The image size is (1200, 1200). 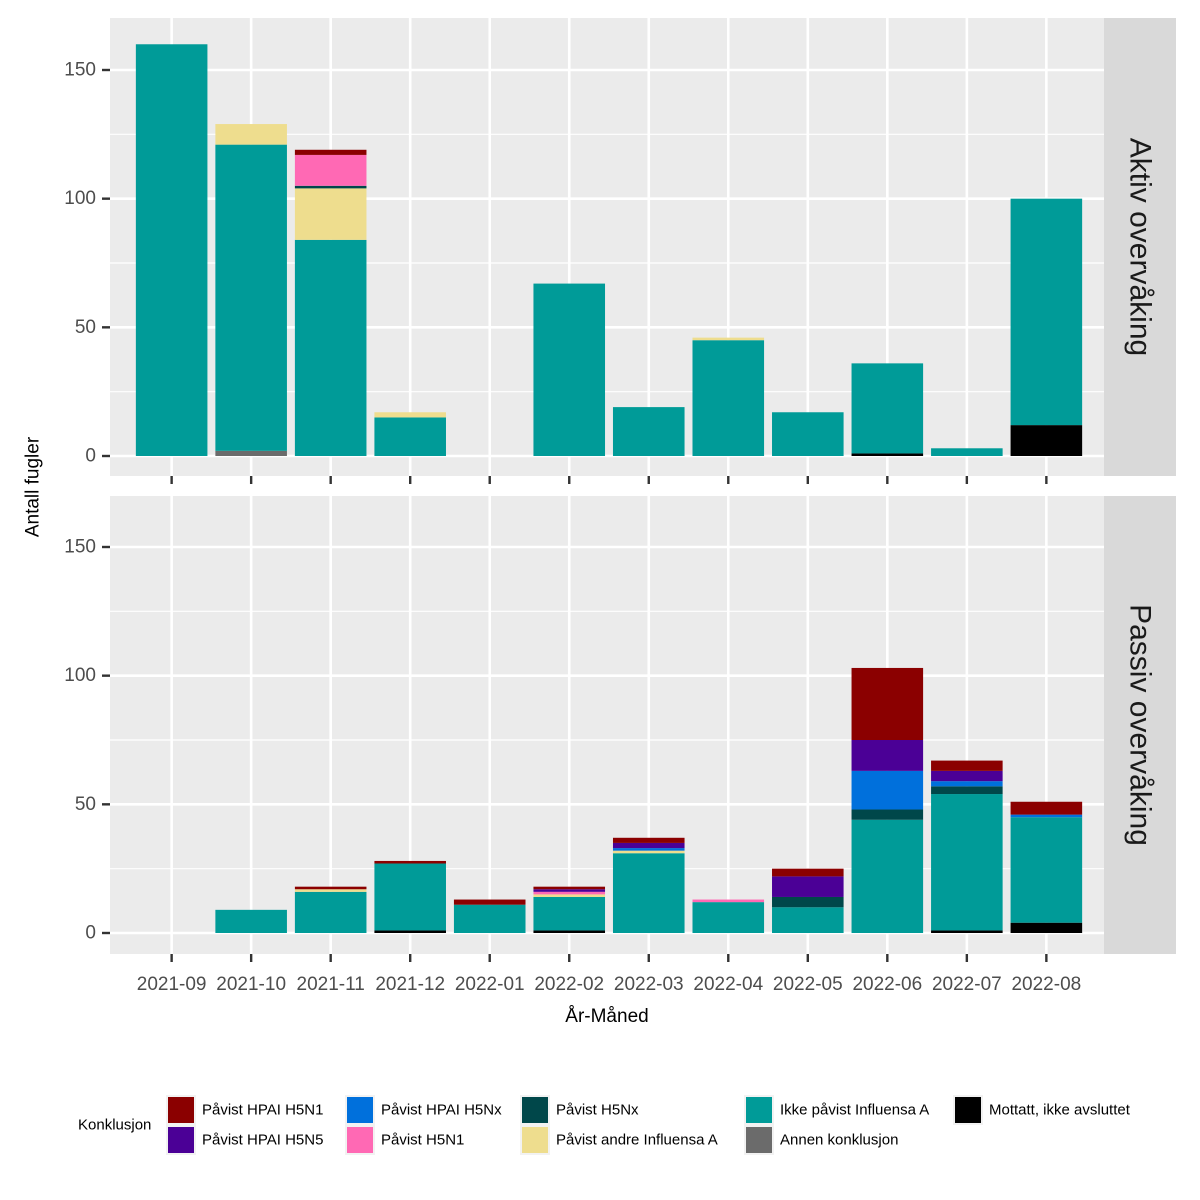 I want to click on legend-item-pavist-hpai-h5nx: Påvist HPAI H5Nx, so click(x=423, y=1110).